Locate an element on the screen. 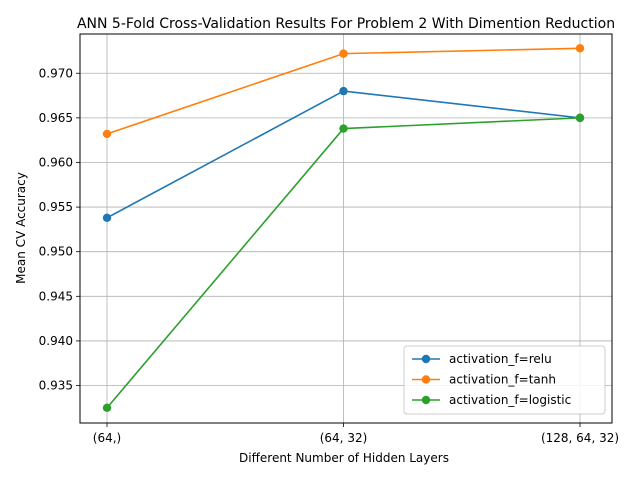 This screenshot has height=480, width=640. legend-label: activation_f=tanh is located at coordinates (502, 380).